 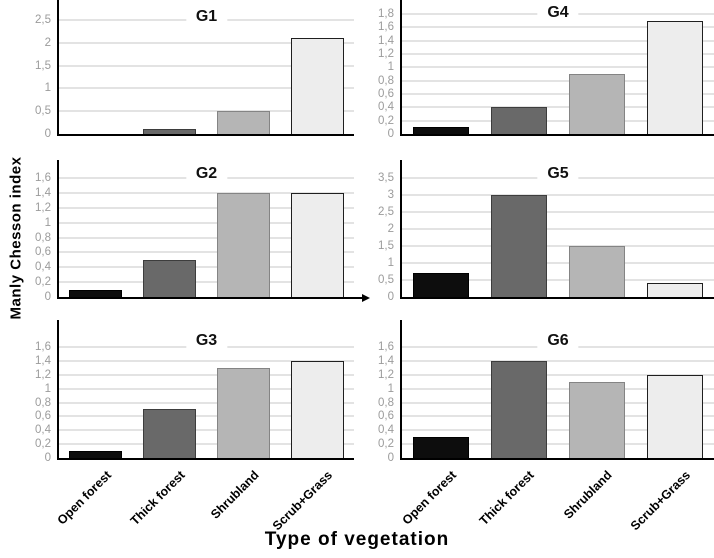 I want to click on panel-g2: 0 0,2 0,4 0,6 0,8 1 1,2 1,4 1,6 G2, so click(x=202, y=231).